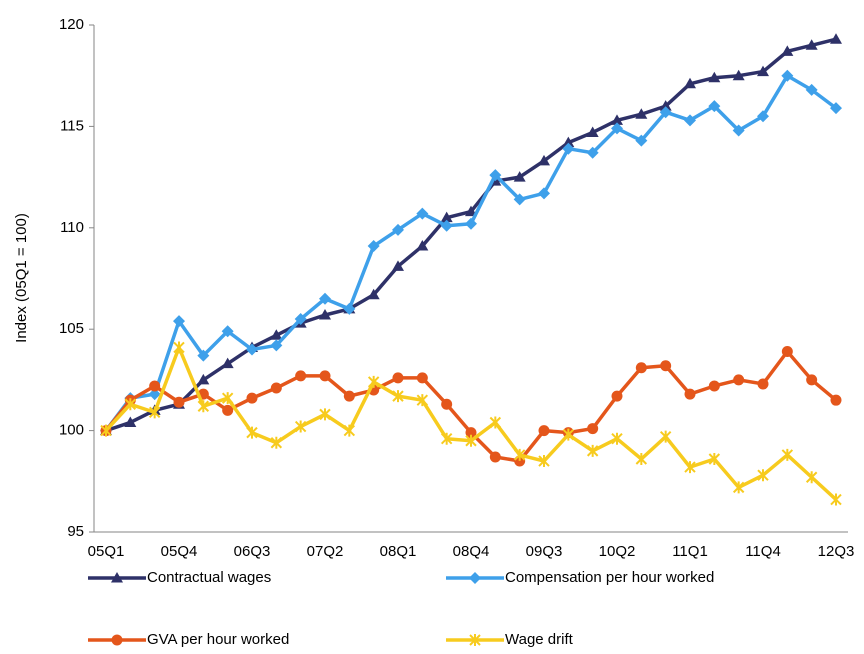 The width and height of the screenshot is (864, 654). Describe the element at coordinates (325, 551) in the screenshot. I see `x-tick-label: 07Q2` at that location.